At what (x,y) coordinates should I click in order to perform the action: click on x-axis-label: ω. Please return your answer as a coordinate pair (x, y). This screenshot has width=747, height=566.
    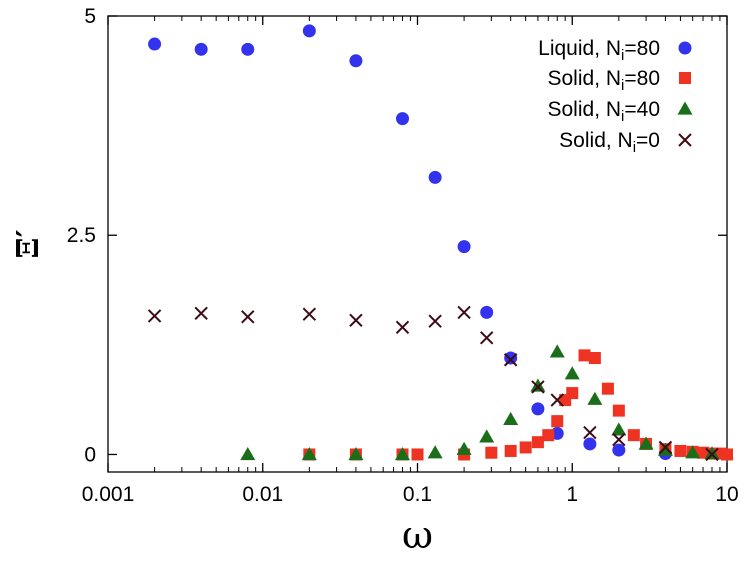
    Looking at the image, I should click on (417, 535).